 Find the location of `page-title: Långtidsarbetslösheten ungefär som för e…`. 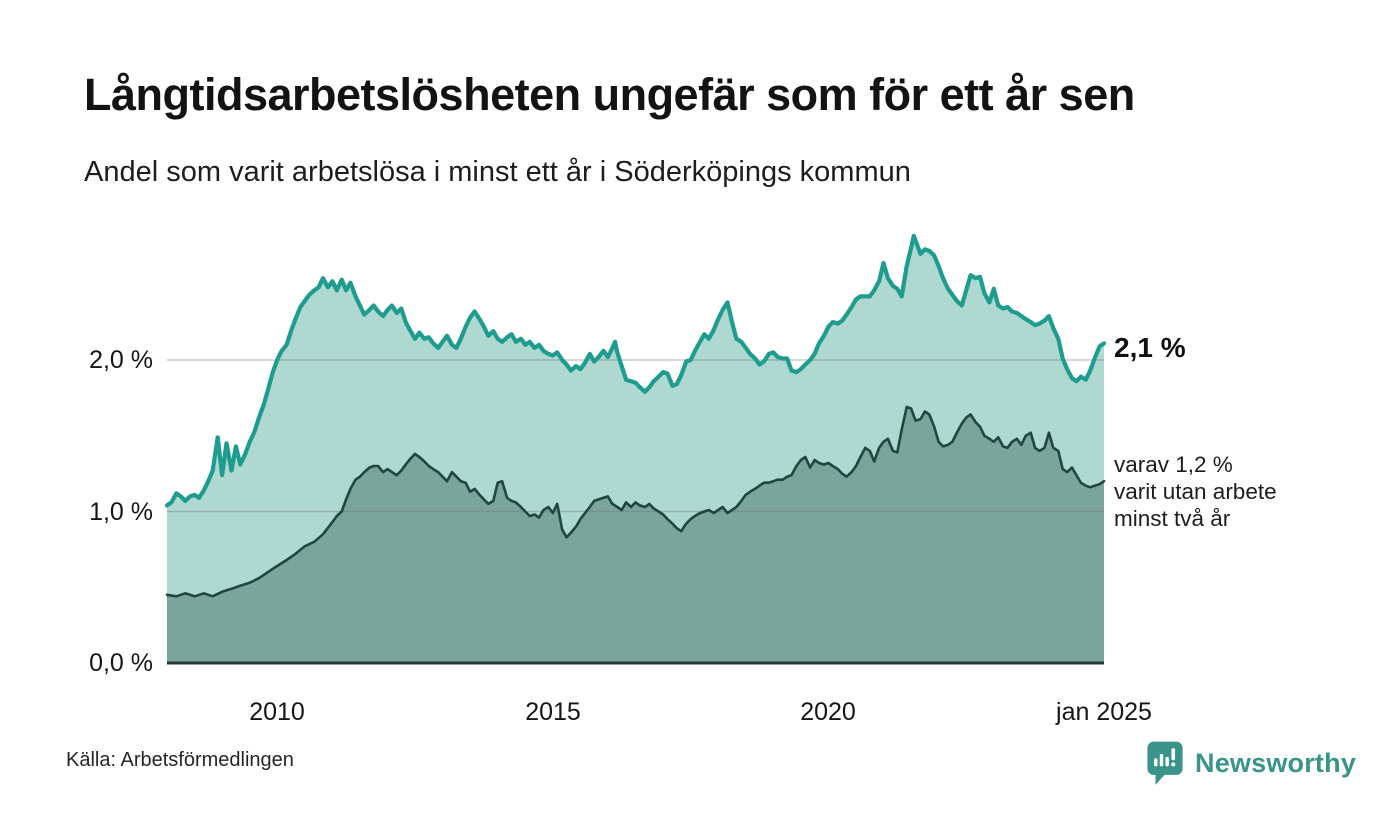

page-title: Långtidsarbetslösheten ungefär som för e… is located at coordinates (609, 94).